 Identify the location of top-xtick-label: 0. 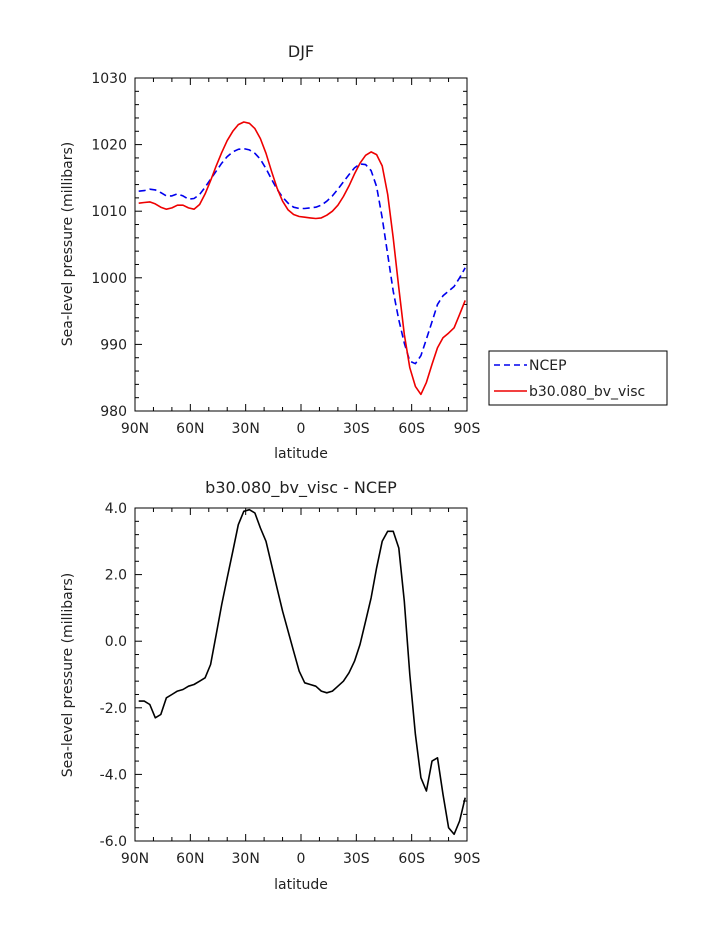
(301, 429).